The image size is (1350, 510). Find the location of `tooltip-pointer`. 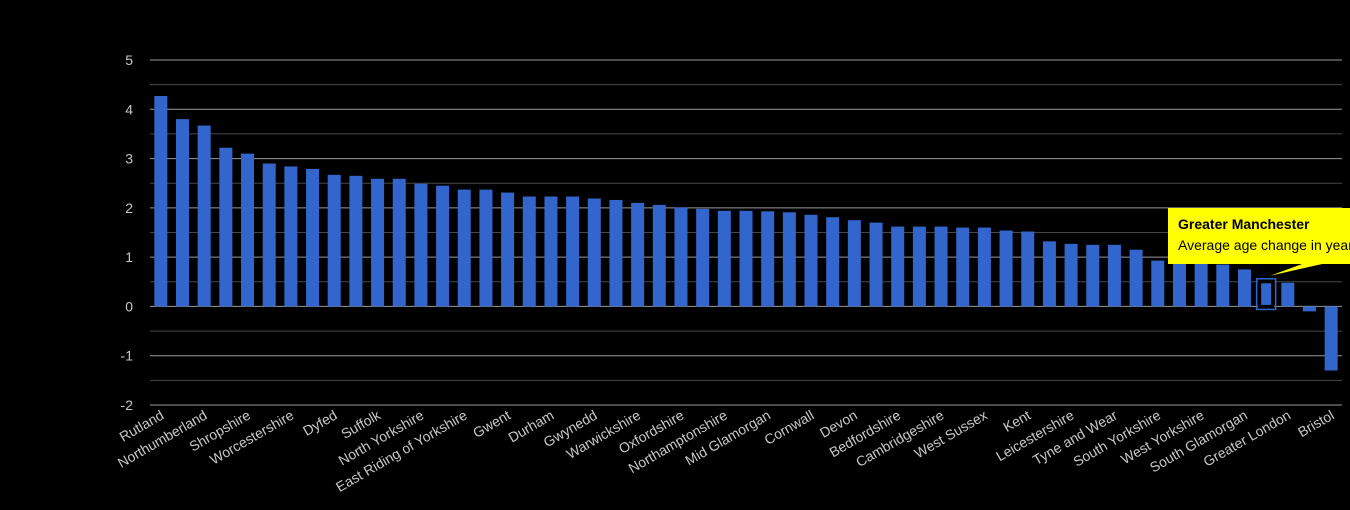

tooltip-pointer is located at coordinates (1296, 270).